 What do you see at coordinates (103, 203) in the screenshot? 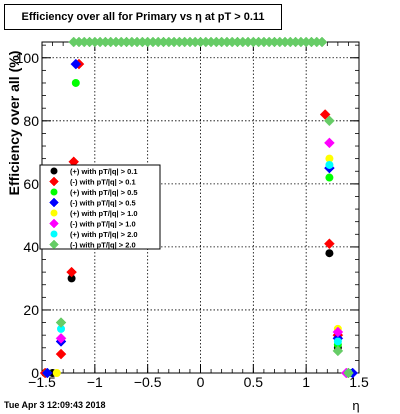
I see `legend-label: (-) with pT/|q| > 0.5` at bounding box center [103, 203].